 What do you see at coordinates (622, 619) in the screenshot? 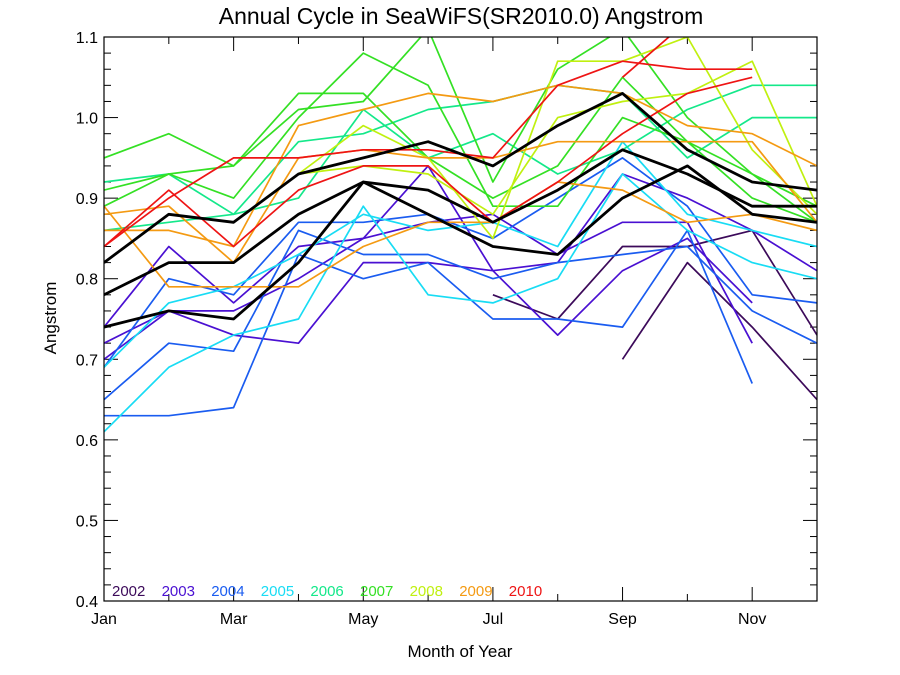
I see `x-tick-label: Sep` at bounding box center [622, 619].